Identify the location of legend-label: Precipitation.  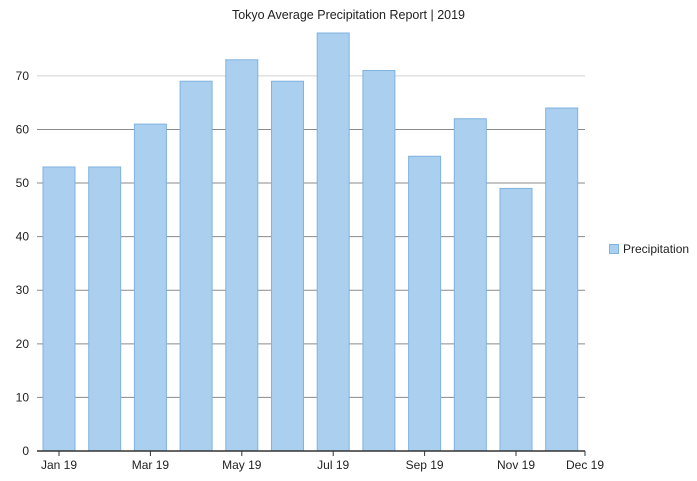
(656, 249).